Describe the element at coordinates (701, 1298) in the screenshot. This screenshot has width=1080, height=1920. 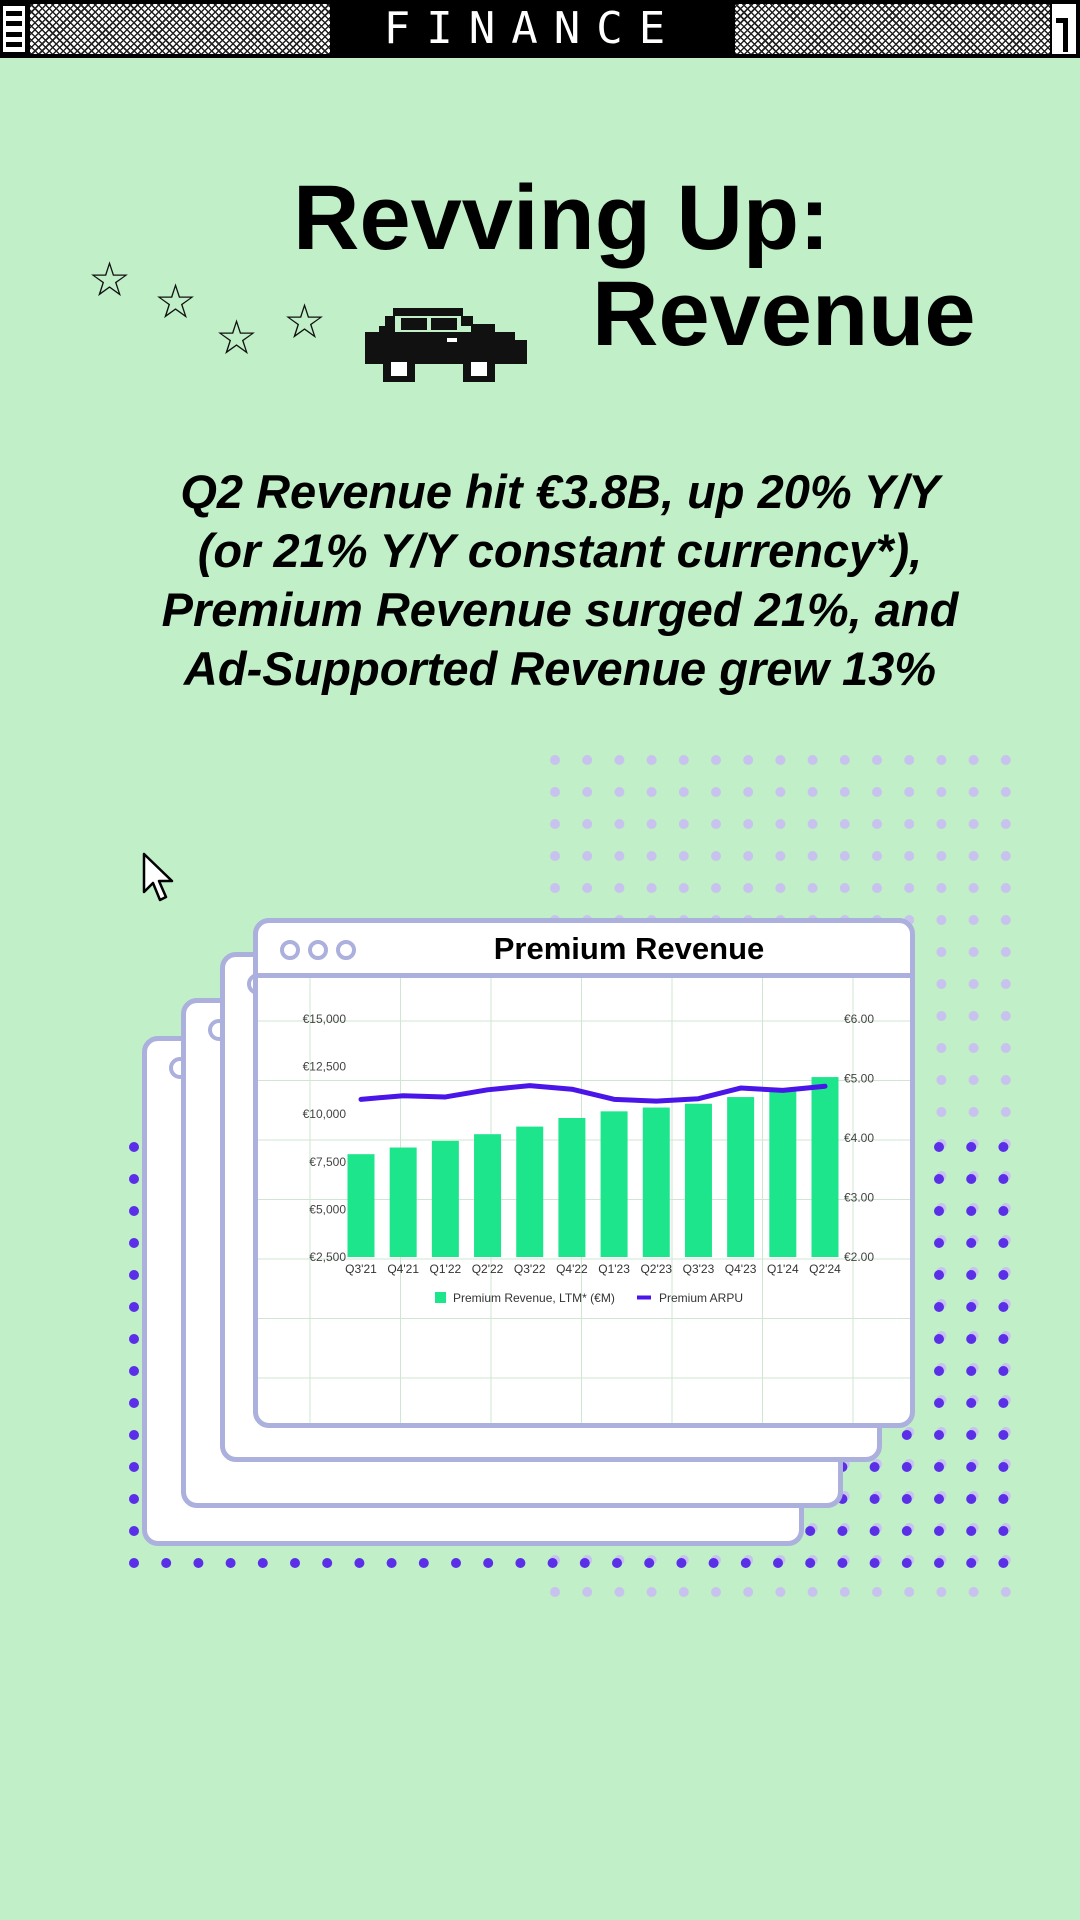
I see `legend-label: Premium ARPU` at that location.